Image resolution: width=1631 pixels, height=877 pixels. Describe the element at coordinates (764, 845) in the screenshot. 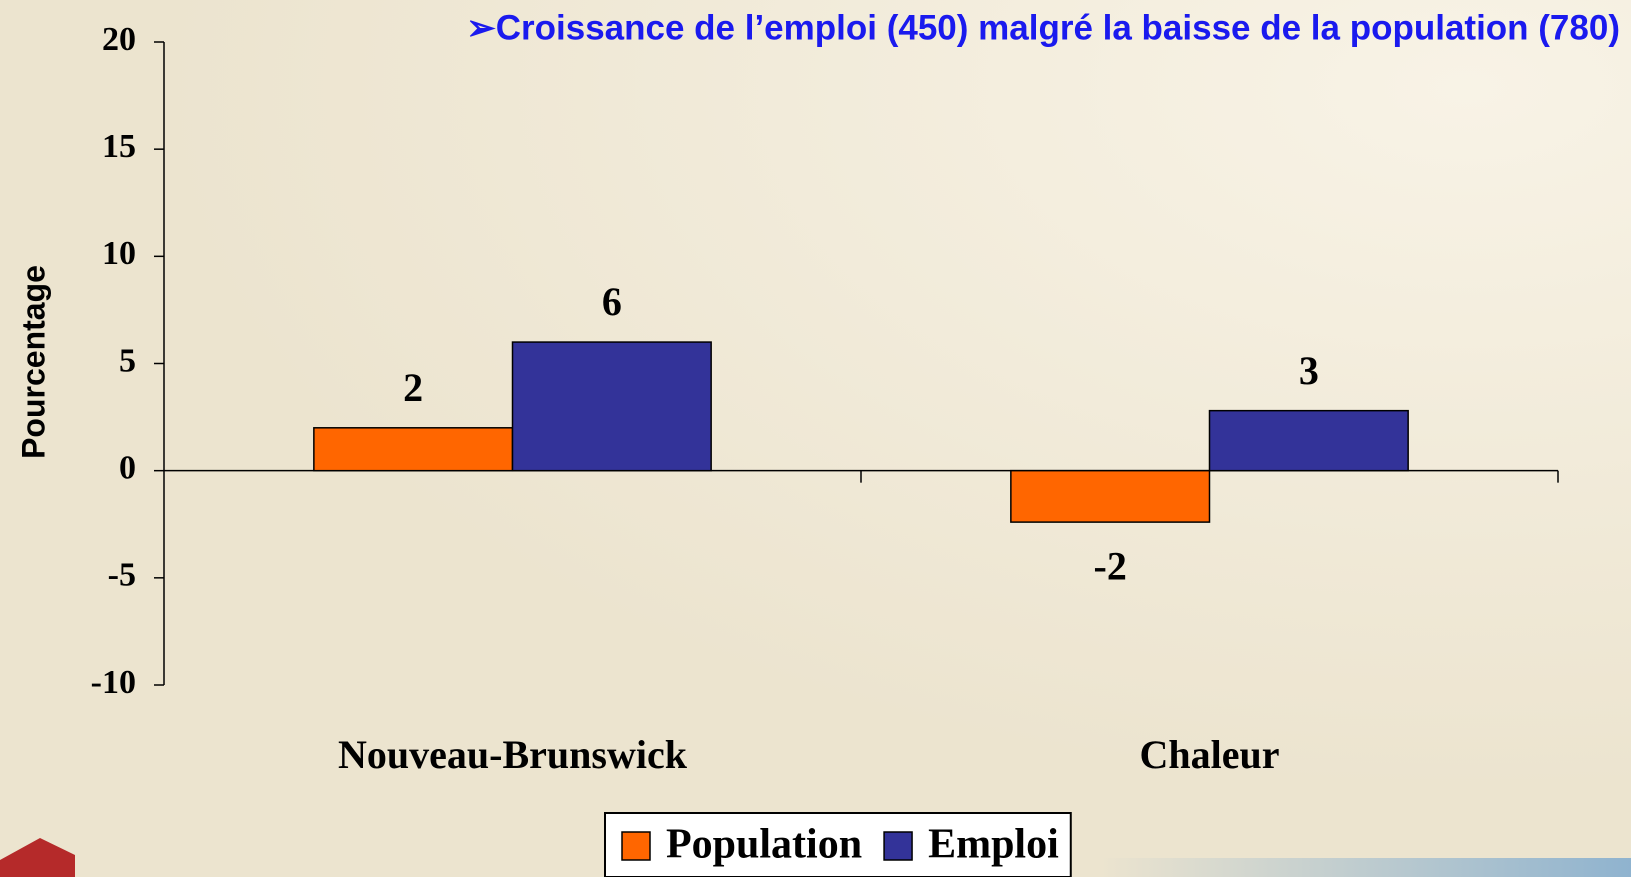

I see `legend-label: Population` at that location.